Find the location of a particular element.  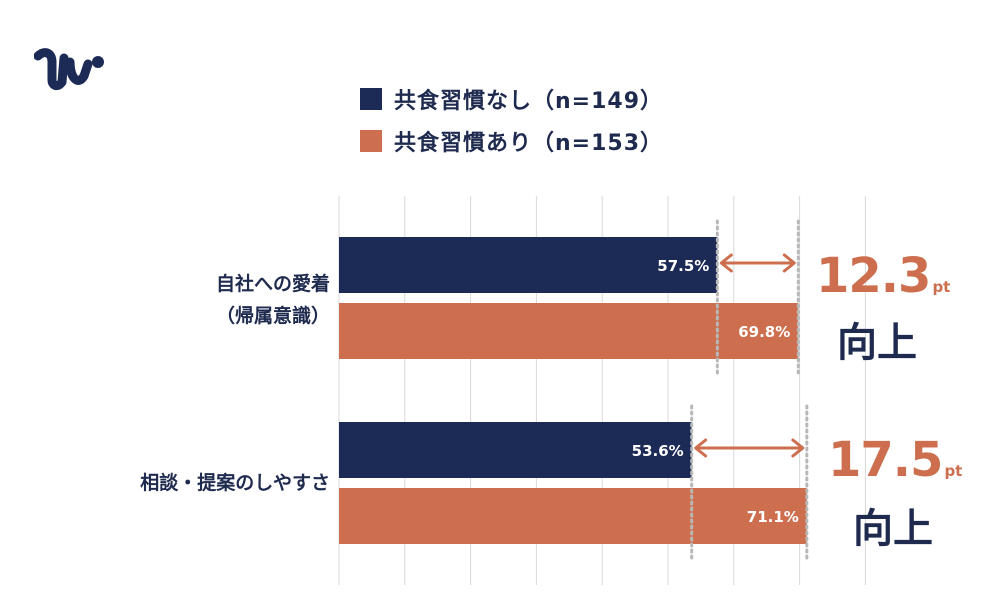

legend-swatch-no-habit is located at coordinates (371, 99).